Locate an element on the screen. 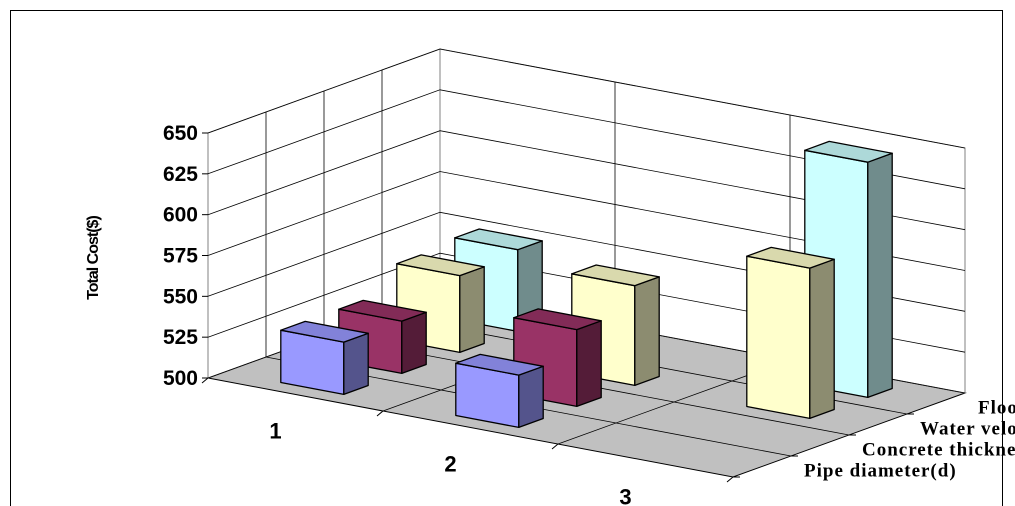 The image size is (1015, 506). series-axis-label: Pipe diameter(d) is located at coordinates (880, 471).